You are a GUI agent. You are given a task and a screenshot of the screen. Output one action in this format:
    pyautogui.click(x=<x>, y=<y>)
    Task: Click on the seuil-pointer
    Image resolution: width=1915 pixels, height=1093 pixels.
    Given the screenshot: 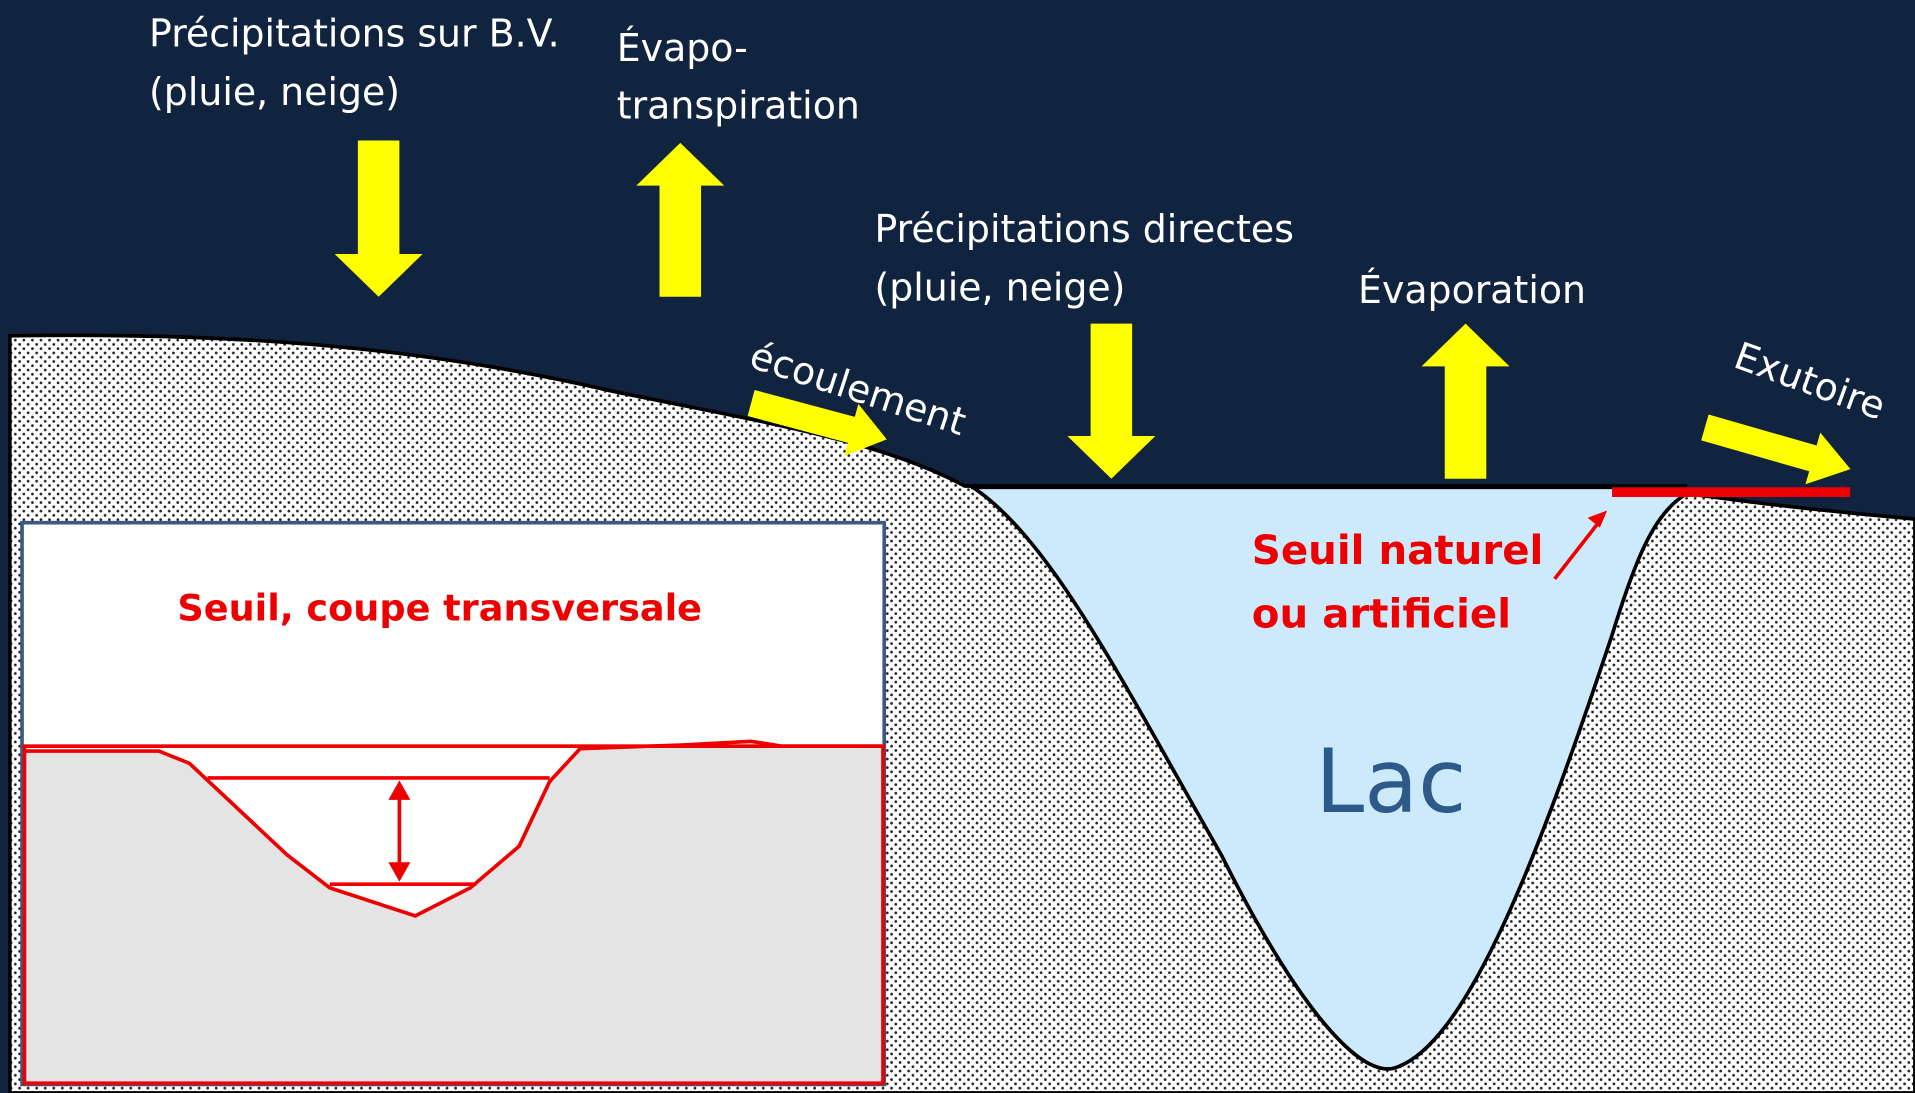 What is the action you would take?
    pyautogui.click(x=1578, y=548)
    